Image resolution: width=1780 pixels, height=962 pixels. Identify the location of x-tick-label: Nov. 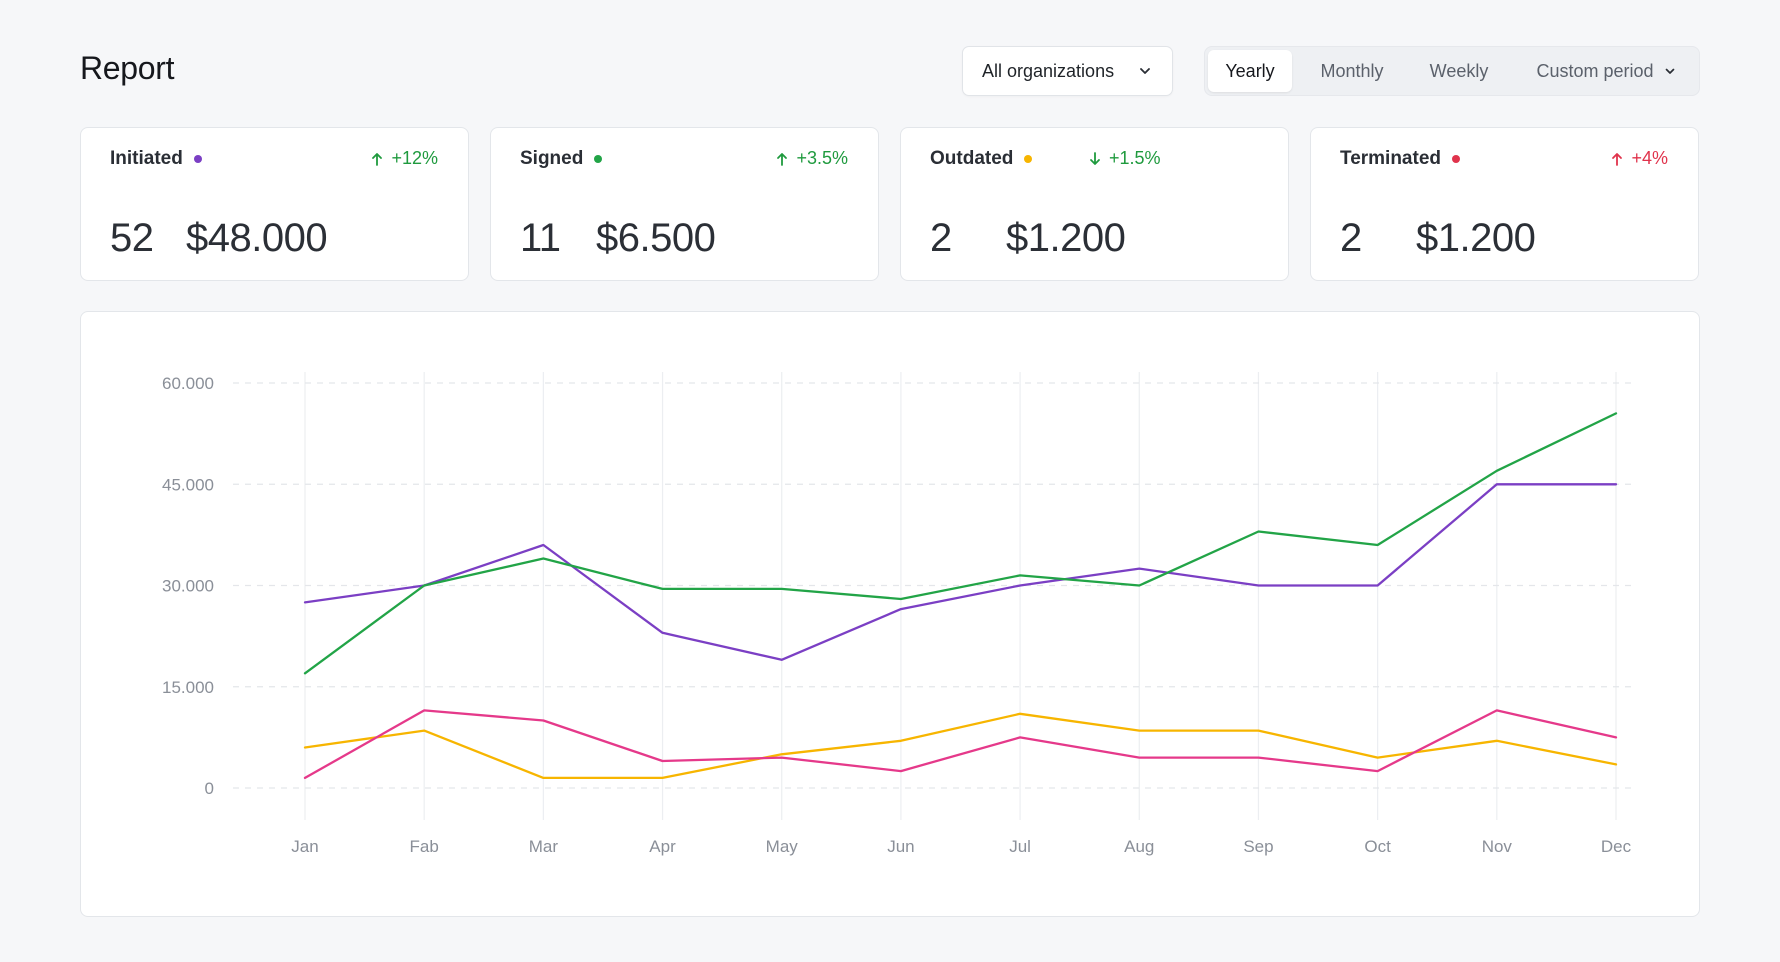
(1497, 846).